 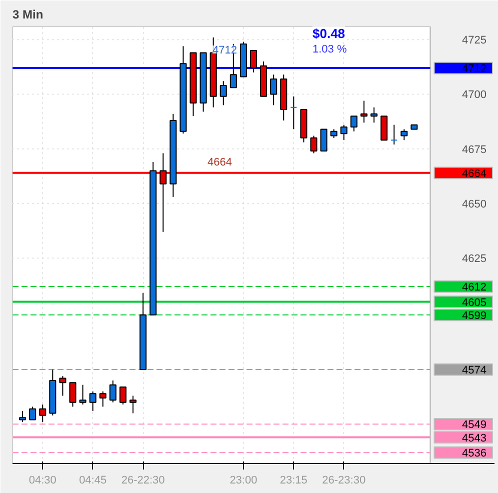 What do you see at coordinates (474, 95) in the screenshot?
I see `y-tick-label: 4700` at bounding box center [474, 95].